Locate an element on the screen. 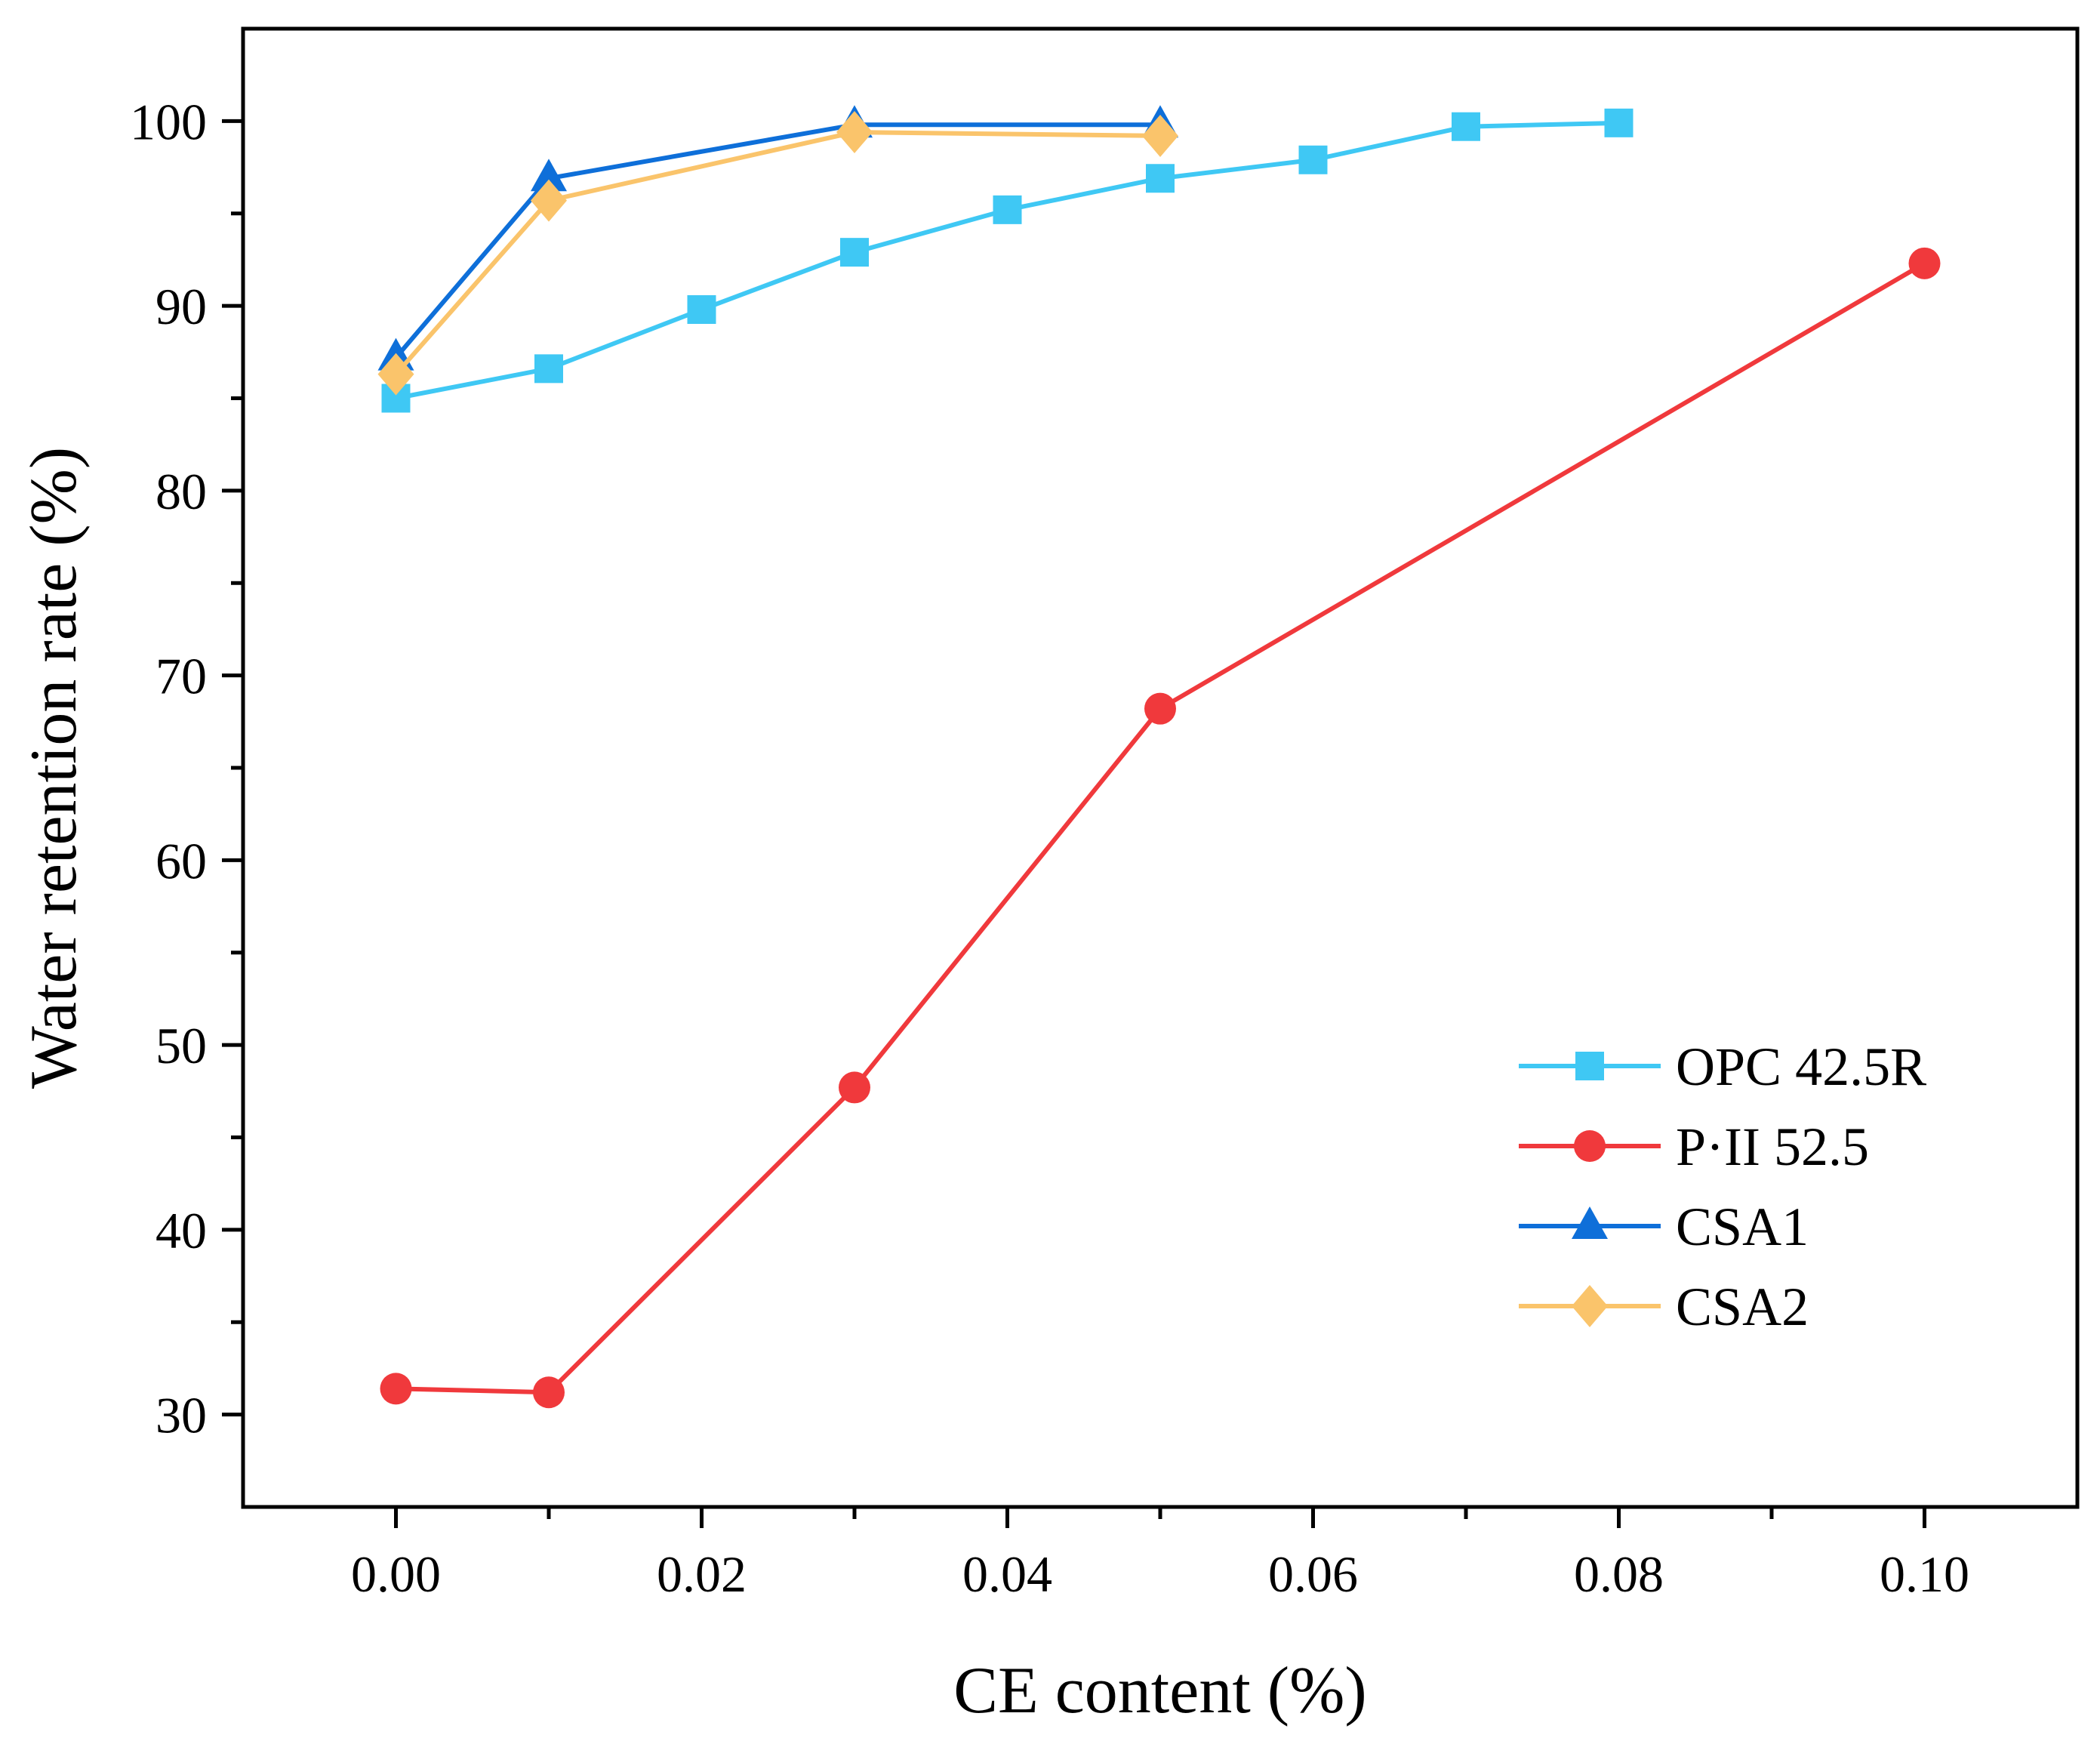 The width and height of the screenshot is (2100, 1744). x-tick-label: 0.06 is located at coordinates (1313, 1574).